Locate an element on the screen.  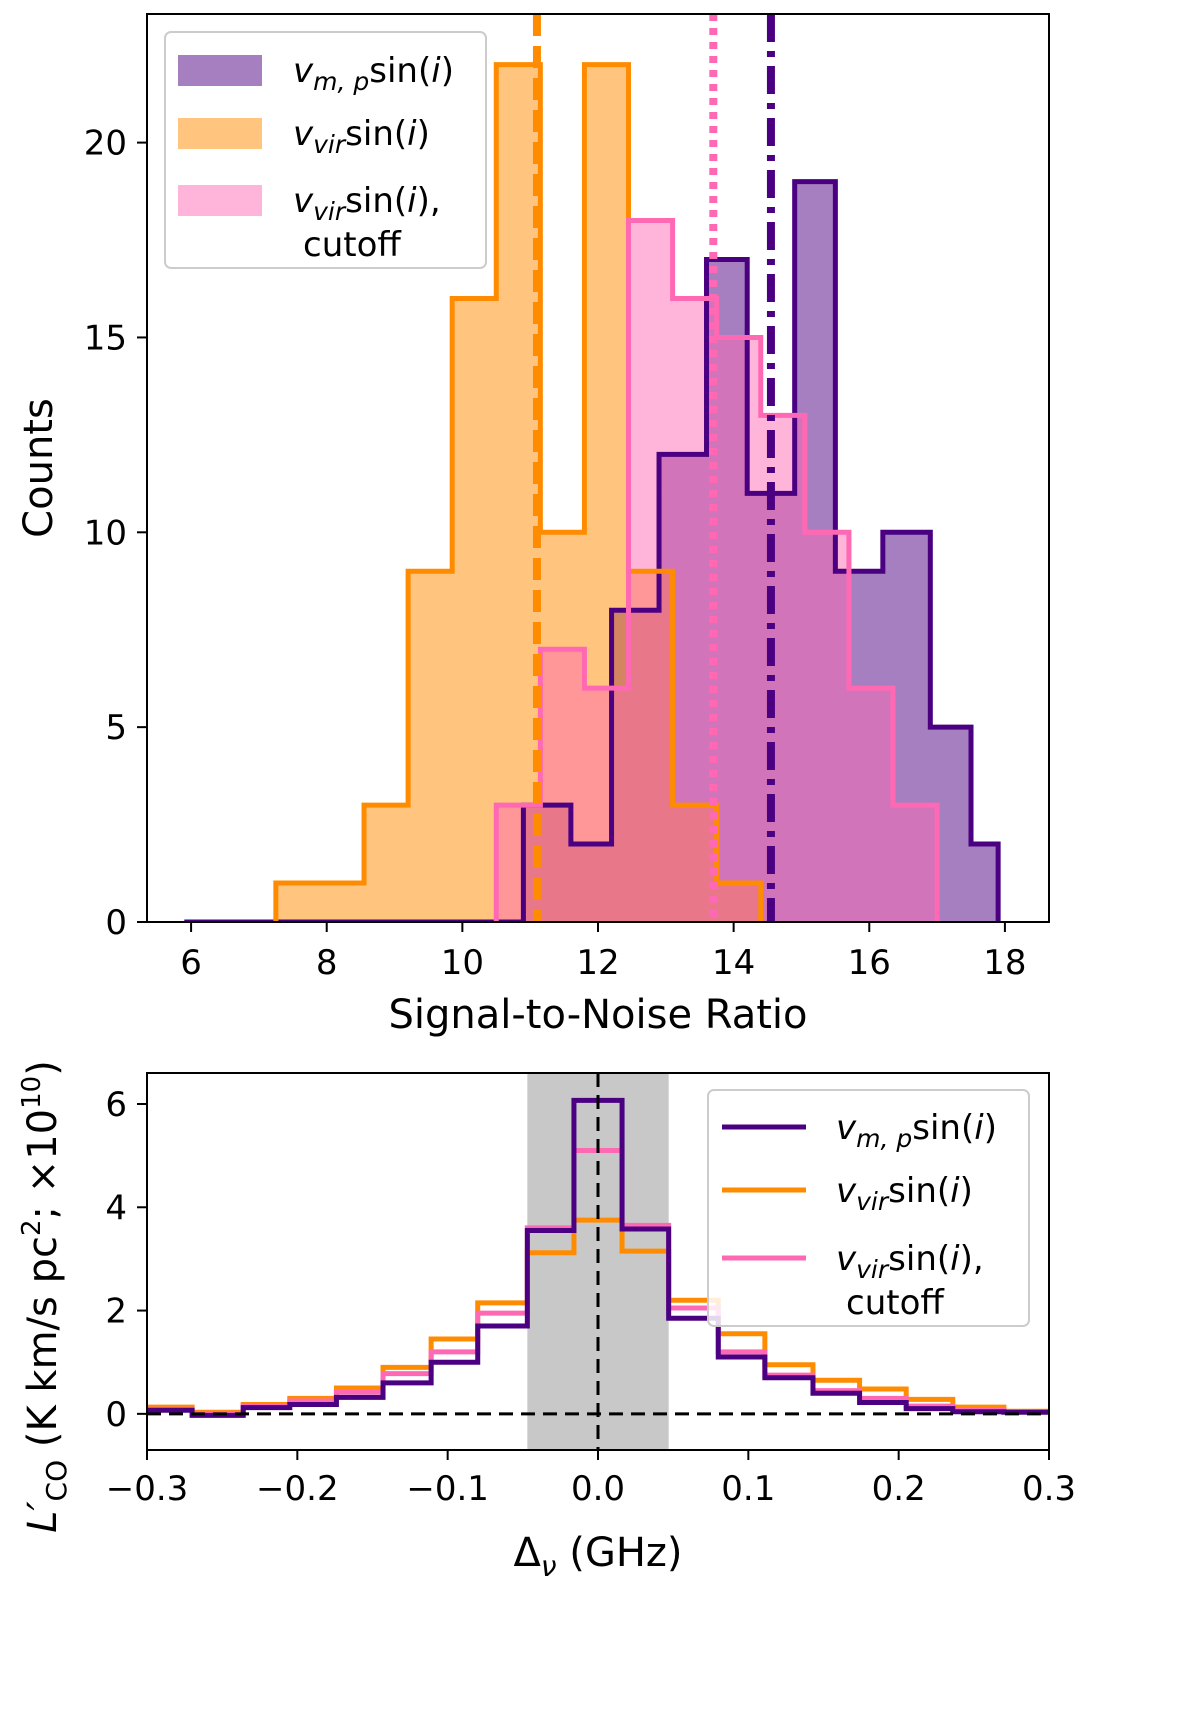
x-tick-label: −0.1 is located at coordinates (447, 1489).